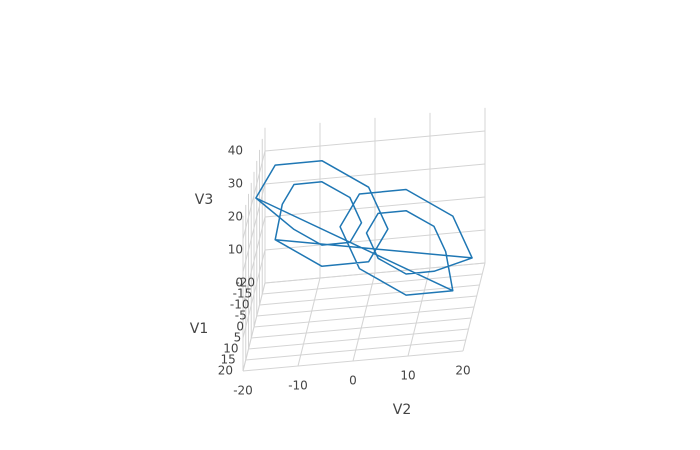 The height and width of the screenshot is (450, 700). Describe the element at coordinates (239, 283) in the screenshot. I see `z-tick-label: 0` at that location.